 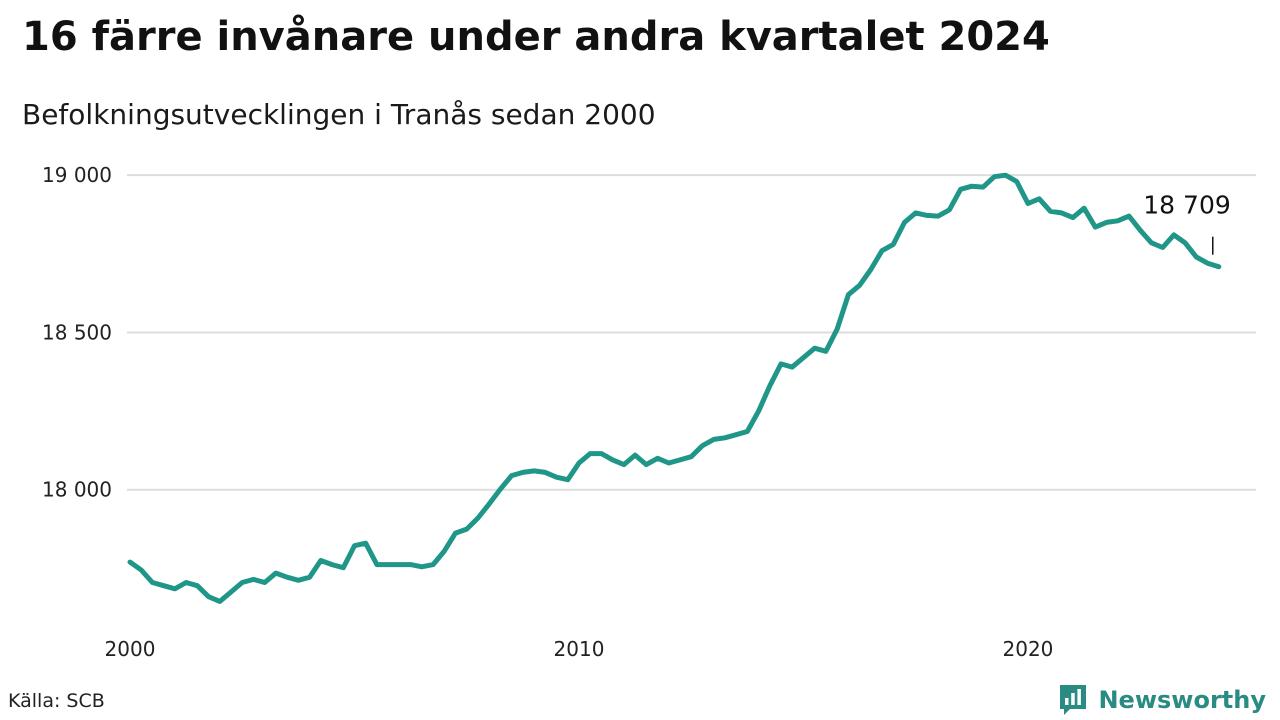 I want to click on y-axis-tick-labels: 18 000 18 500 19 000, so click(x=77, y=332).